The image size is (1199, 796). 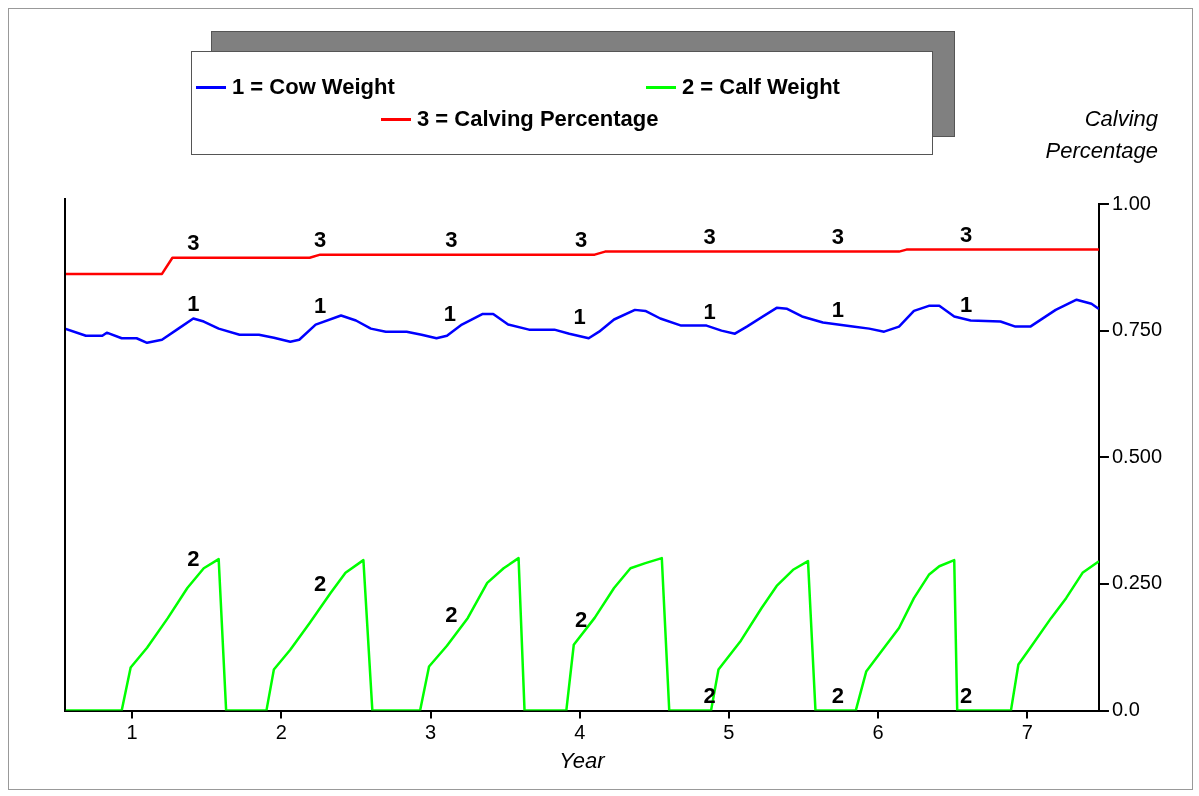 I want to click on x-tick-label: 2, so click(x=281, y=732).